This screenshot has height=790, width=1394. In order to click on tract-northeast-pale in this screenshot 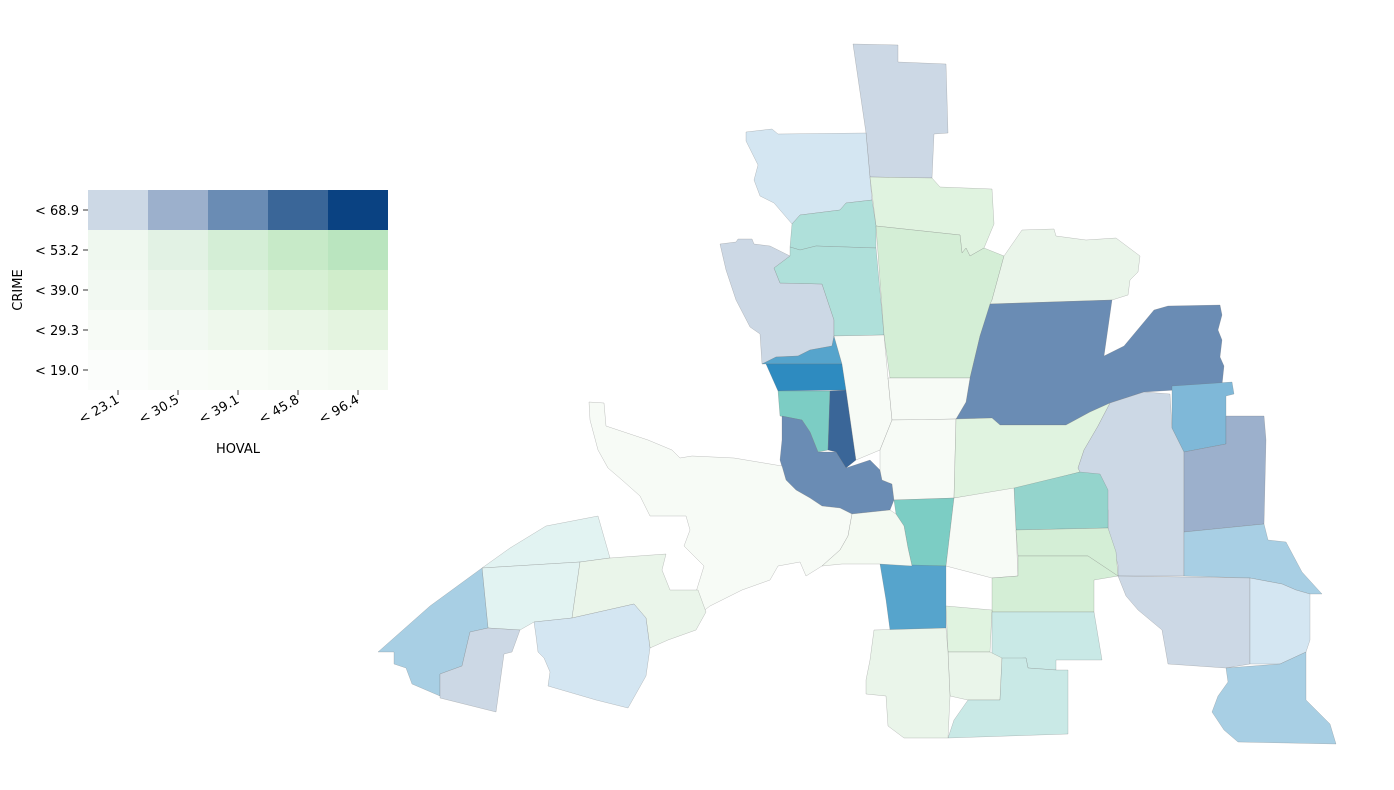, I will do `click(1065, 266)`.